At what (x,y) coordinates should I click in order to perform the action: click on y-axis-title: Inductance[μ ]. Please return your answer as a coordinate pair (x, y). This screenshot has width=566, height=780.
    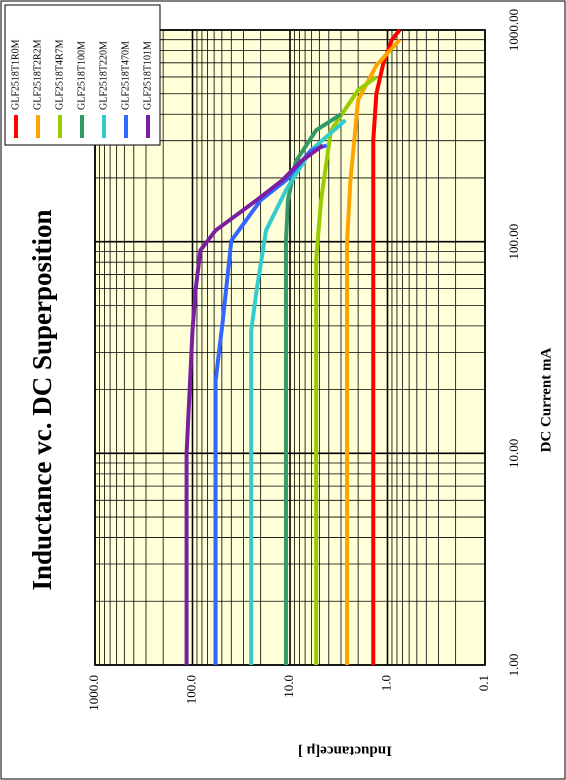
    Looking at the image, I should click on (345, 751).